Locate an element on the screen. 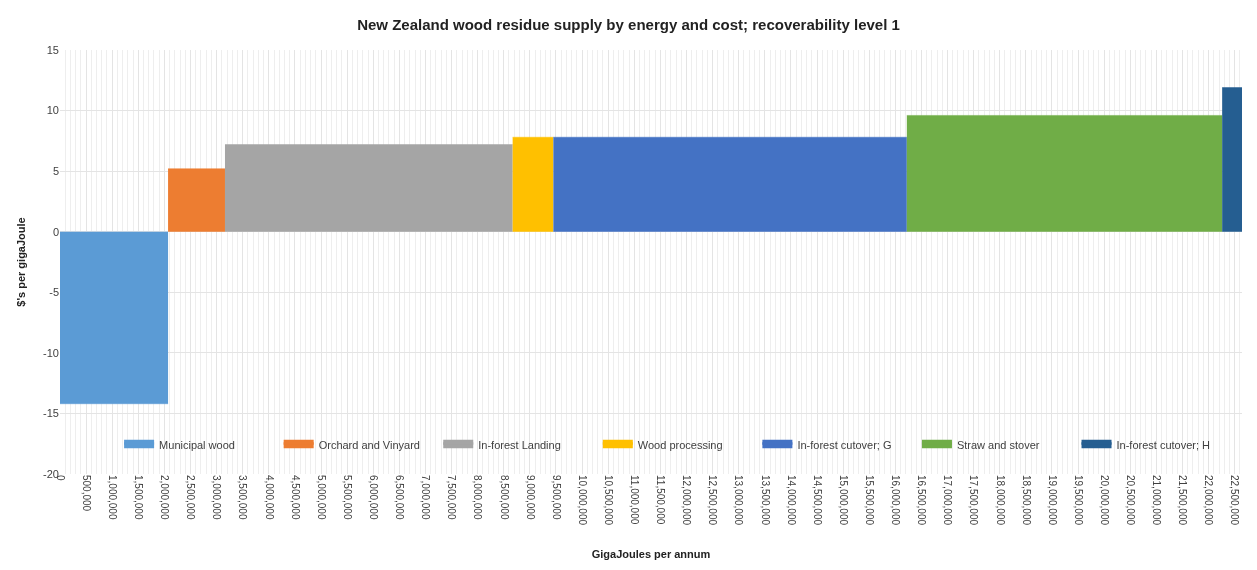 This screenshot has height=570, width=1257. x-tick-label: 6,500,000 is located at coordinates (400, 497).